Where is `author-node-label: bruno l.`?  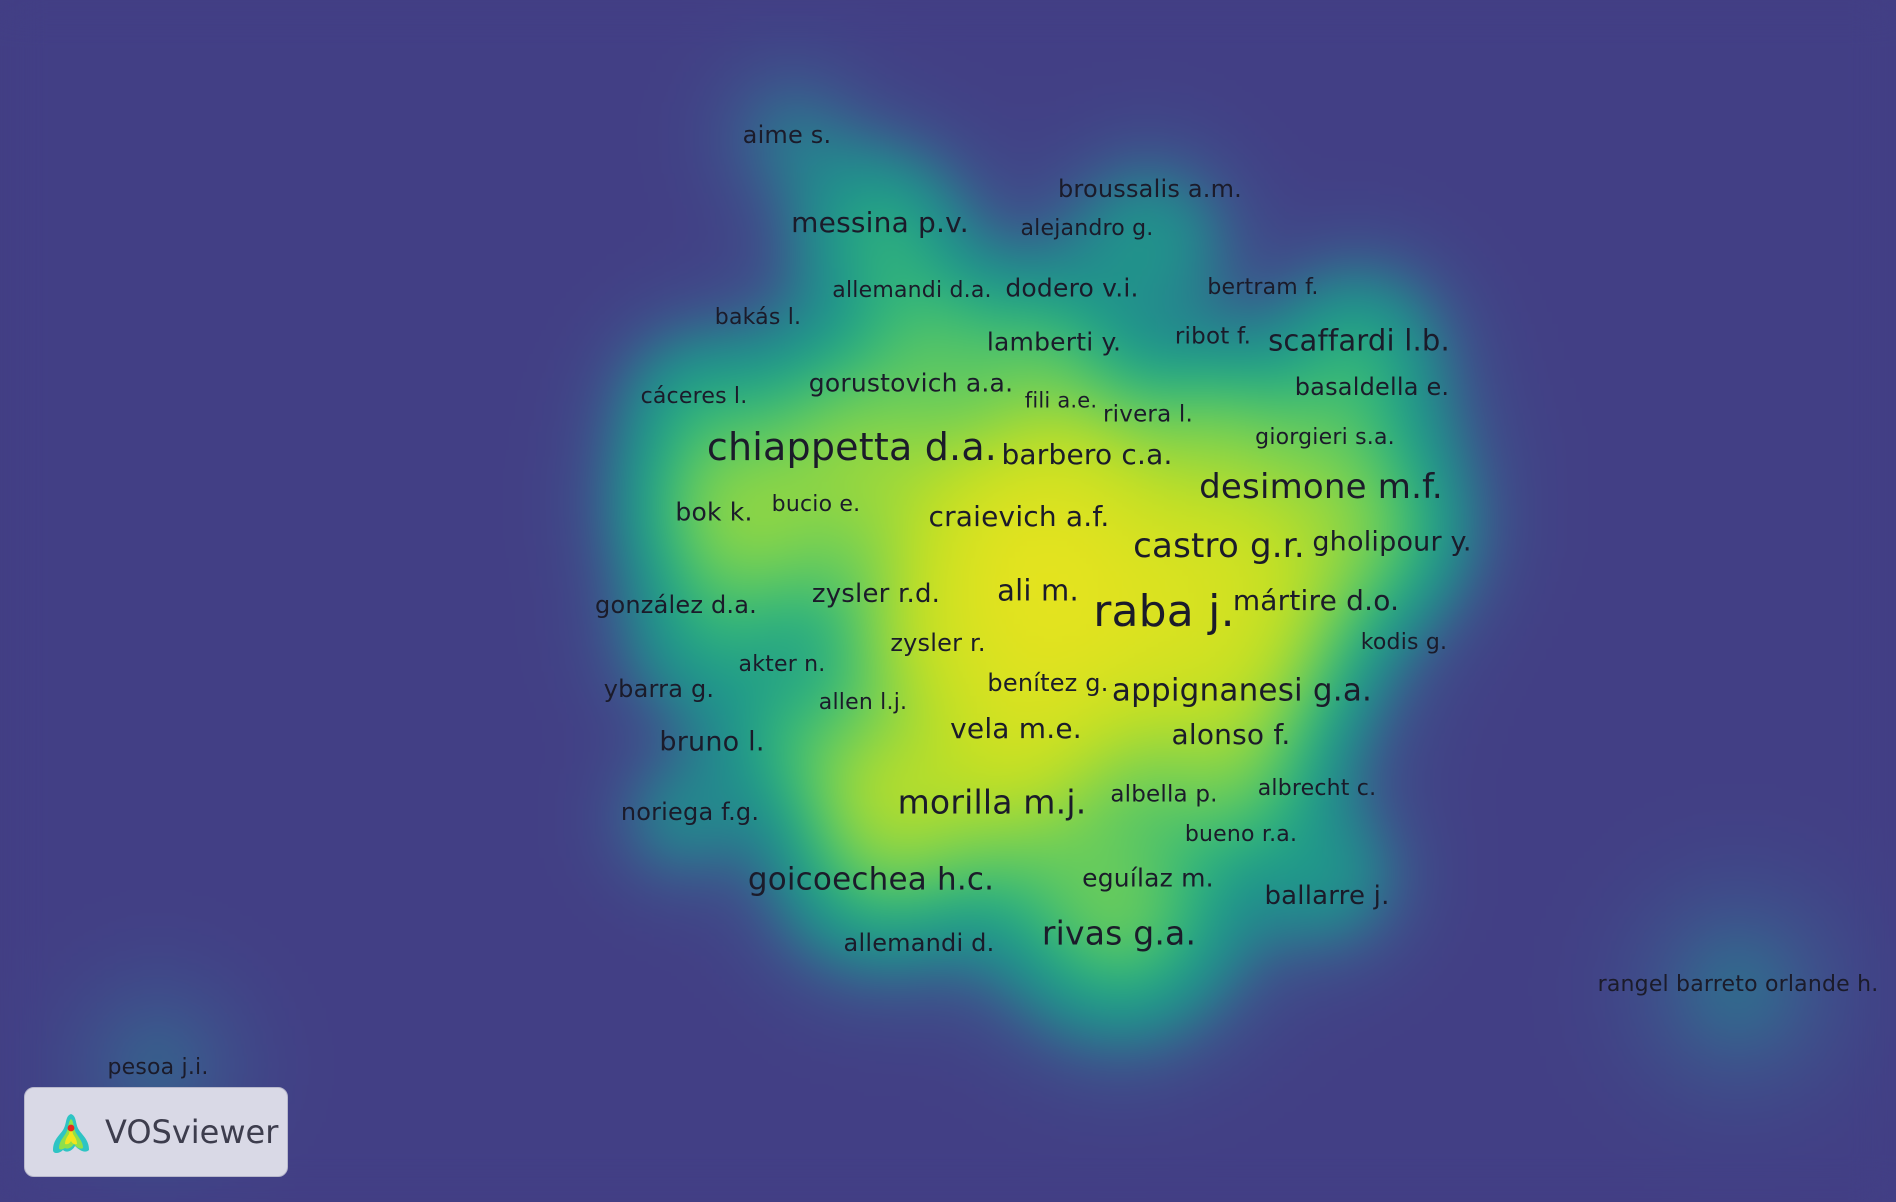 author-node-label: bruno l. is located at coordinates (712, 742).